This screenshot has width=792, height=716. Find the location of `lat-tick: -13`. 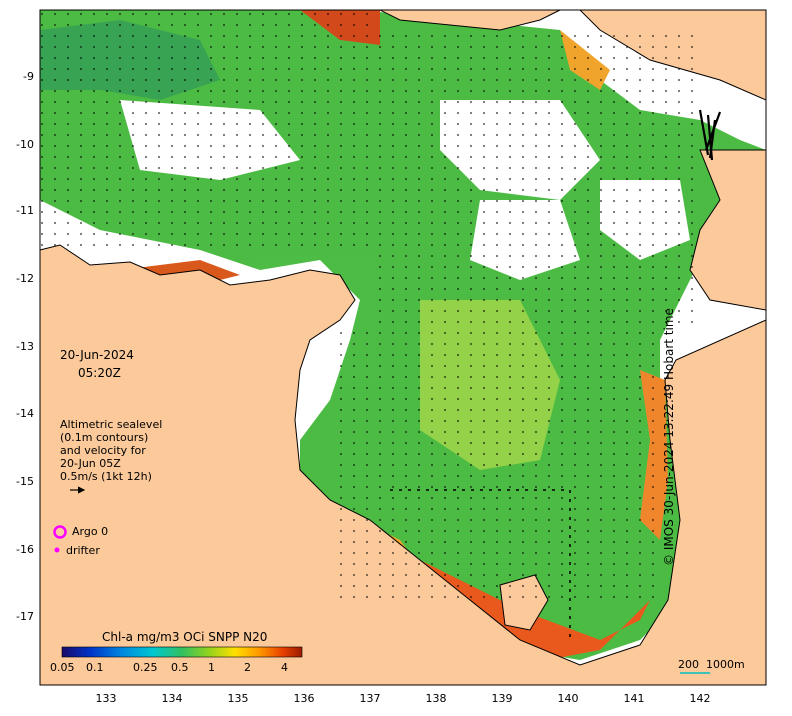

lat-tick: -13 is located at coordinates (25, 346).